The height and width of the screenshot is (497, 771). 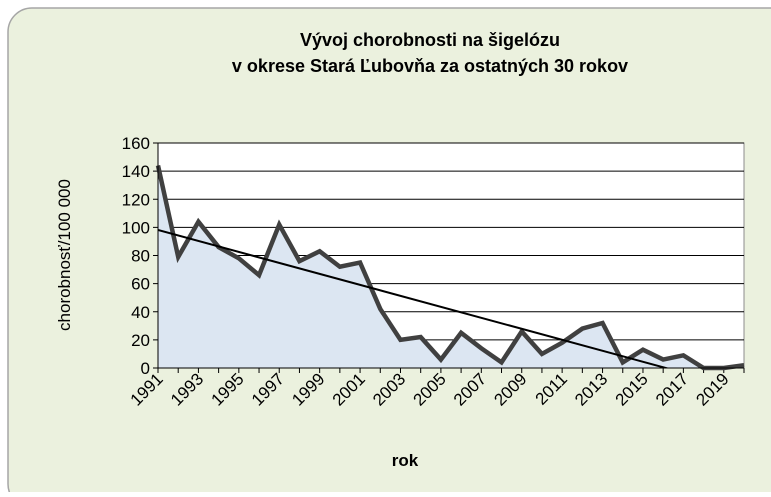 What do you see at coordinates (430, 40) in the screenshot?
I see `chart-title: Vývoj chorobnosti na šigelózu` at bounding box center [430, 40].